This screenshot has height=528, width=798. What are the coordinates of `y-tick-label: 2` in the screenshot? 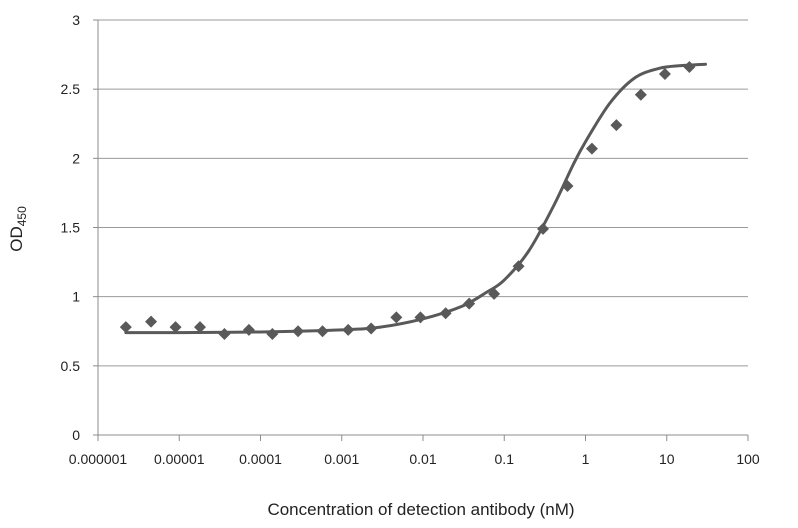 It's located at (76, 158).